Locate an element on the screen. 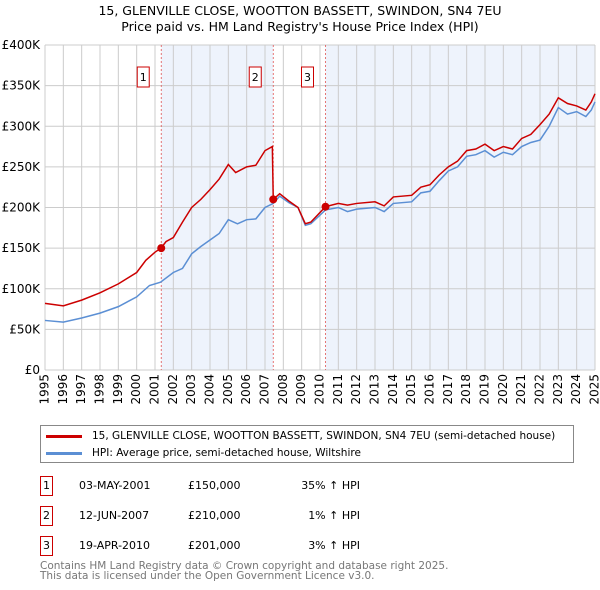  y-tick-label: £300K is located at coordinates (22, 126).